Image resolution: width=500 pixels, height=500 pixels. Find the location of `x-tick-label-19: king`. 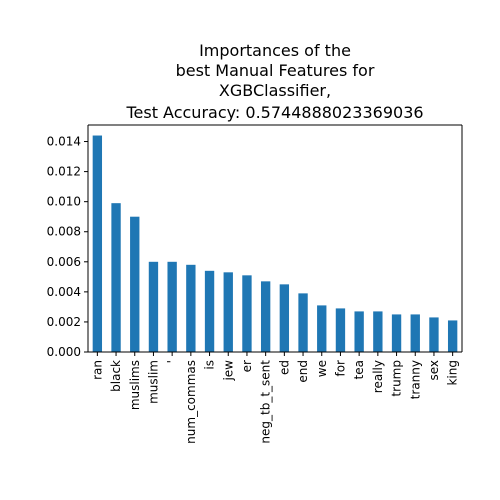

x-tick-label-19: king is located at coordinates (453, 373).